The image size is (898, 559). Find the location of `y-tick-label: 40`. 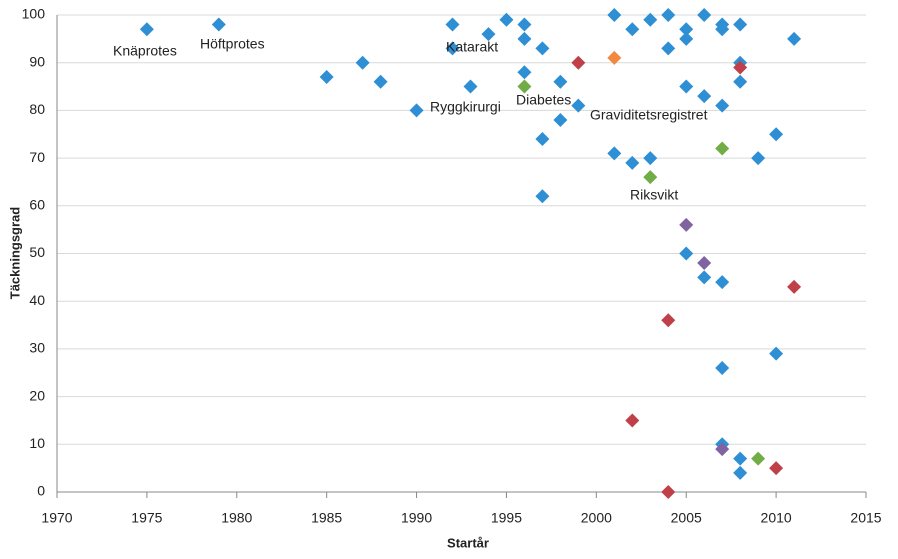

y-tick-label: 40 is located at coordinates (37, 300).